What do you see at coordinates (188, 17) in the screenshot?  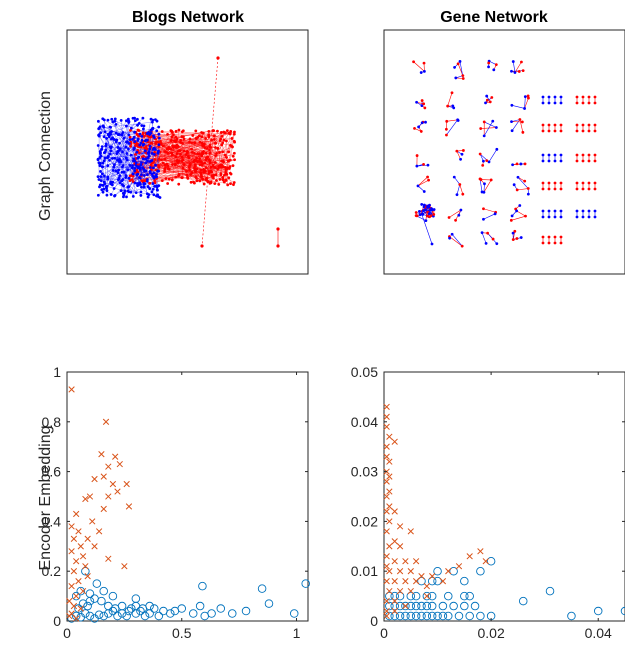 I see `blogs-network-title: Blogs Network` at bounding box center [188, 17].